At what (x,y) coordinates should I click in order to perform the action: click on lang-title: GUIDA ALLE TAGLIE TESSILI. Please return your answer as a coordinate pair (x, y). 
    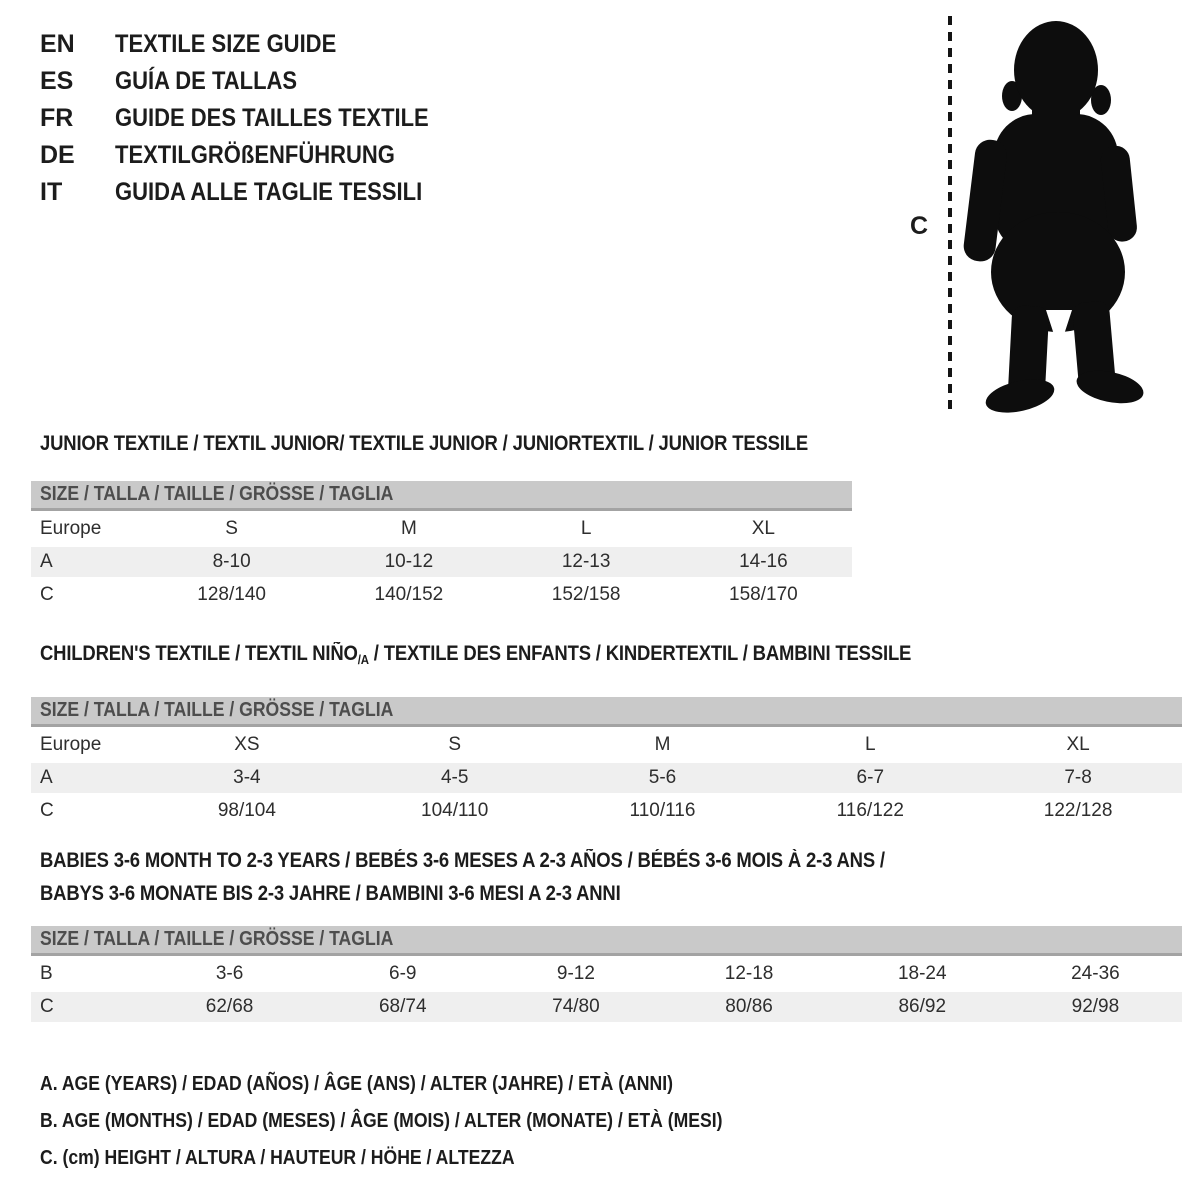
    Looking at the image, I should click on (269, 192).